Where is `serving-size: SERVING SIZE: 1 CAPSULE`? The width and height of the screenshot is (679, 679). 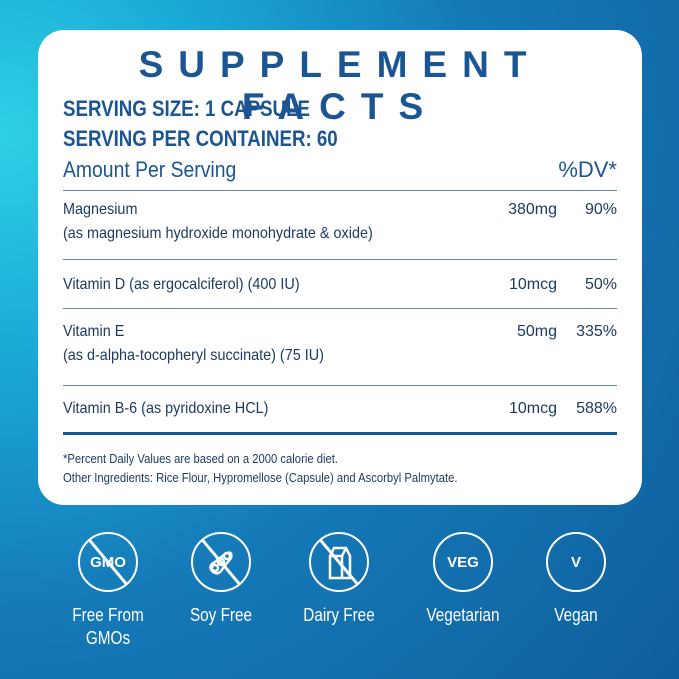
serving-size: SERVING SIZE: 1 CAPSULE is located at coordinates (186, 108).